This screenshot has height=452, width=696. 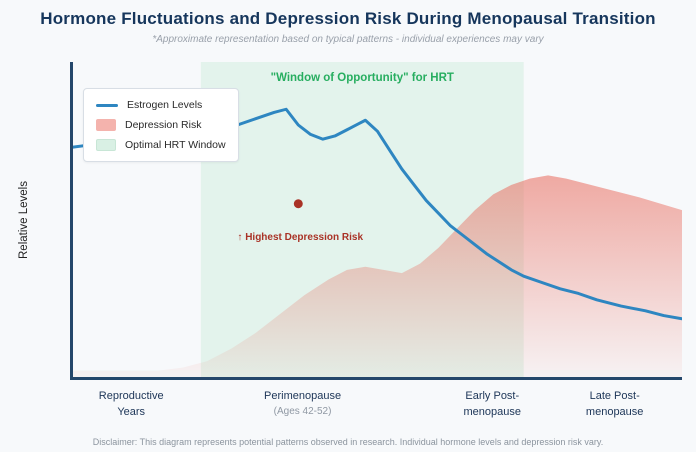 What do you see at coordinates (106, 145) in the screenshot?
I see `hrt-window-swatch` at bounding box center [106, 145].